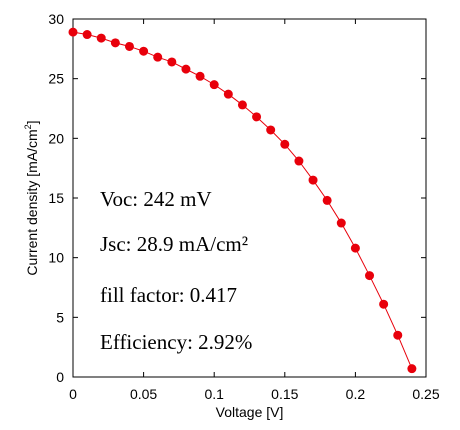  I want to click on y-tick-label-6: 30, so click(56, 19).